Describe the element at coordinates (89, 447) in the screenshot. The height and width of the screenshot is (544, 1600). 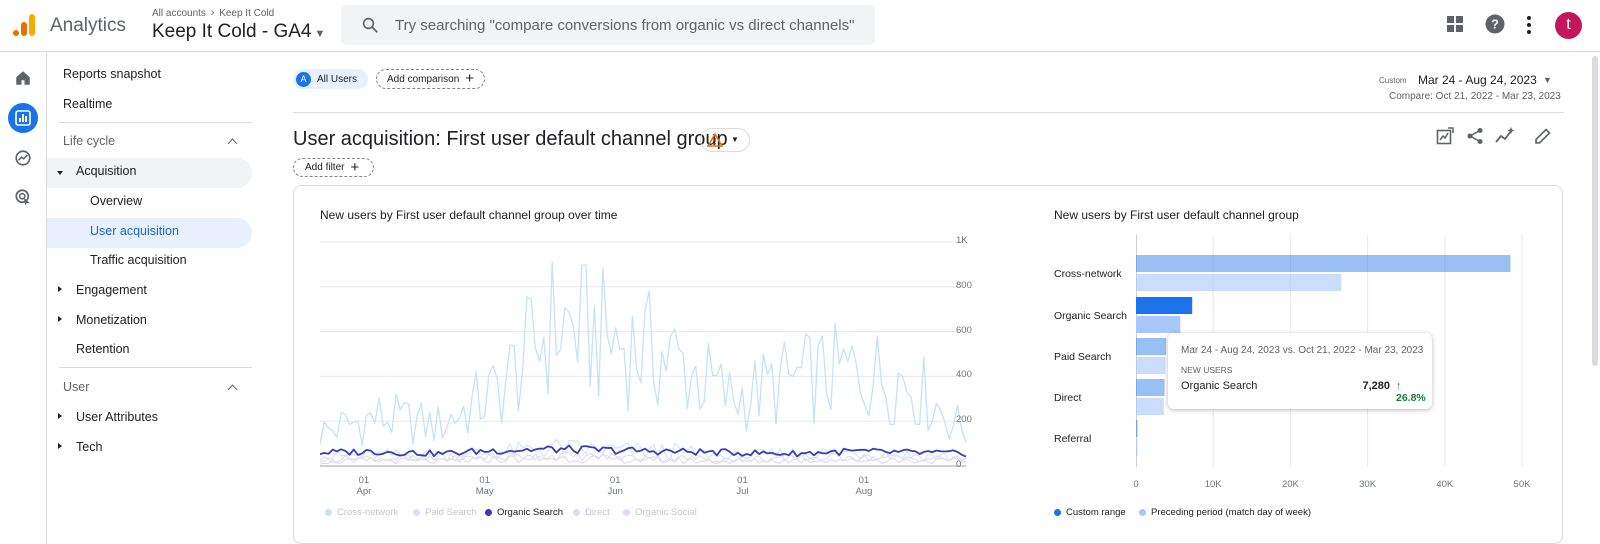
I see `nav-tech: Tech` at that location.